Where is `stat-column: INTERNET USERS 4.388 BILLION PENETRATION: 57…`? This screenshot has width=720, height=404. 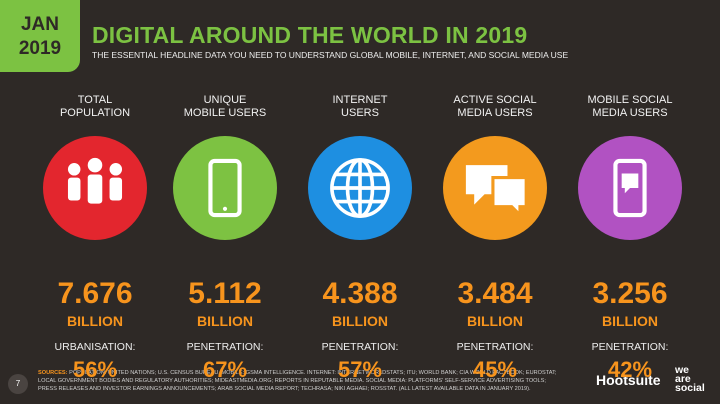 stat-column: INTERNET USERS 4.388 BILLION PENETRATION: 57… is located at coordinates (360, 238).